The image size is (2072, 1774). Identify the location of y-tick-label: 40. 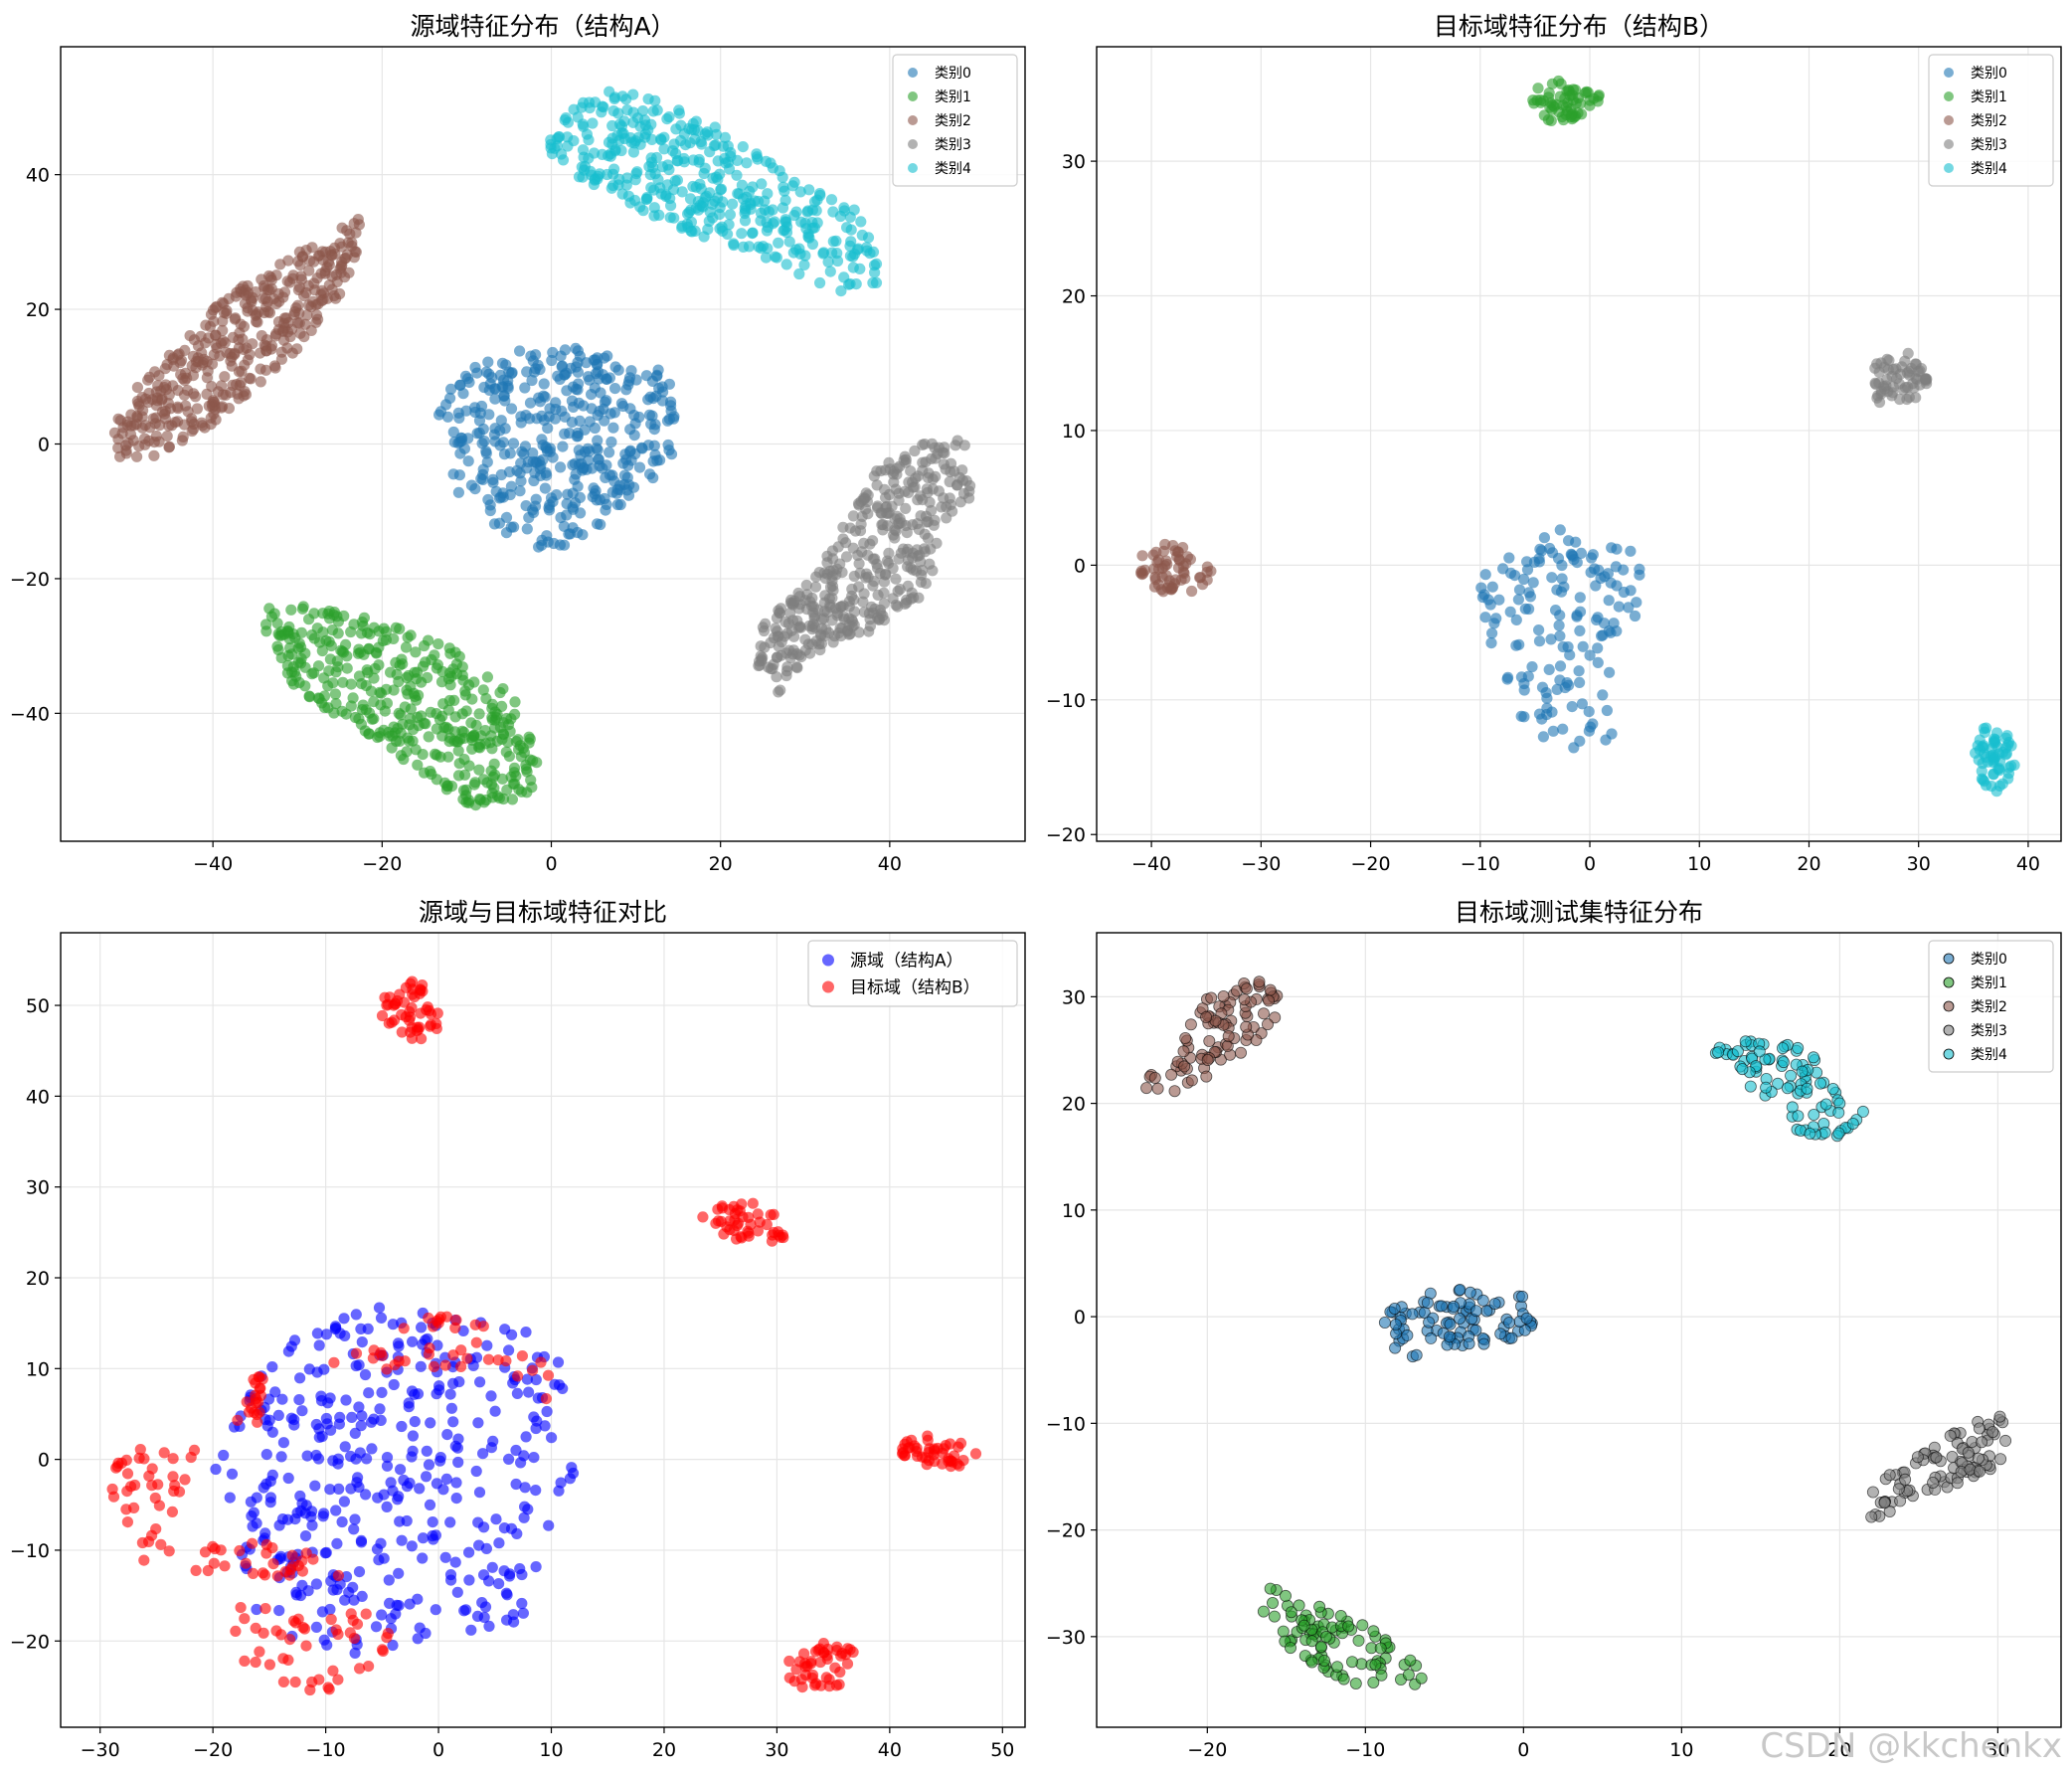
(38, 1097).